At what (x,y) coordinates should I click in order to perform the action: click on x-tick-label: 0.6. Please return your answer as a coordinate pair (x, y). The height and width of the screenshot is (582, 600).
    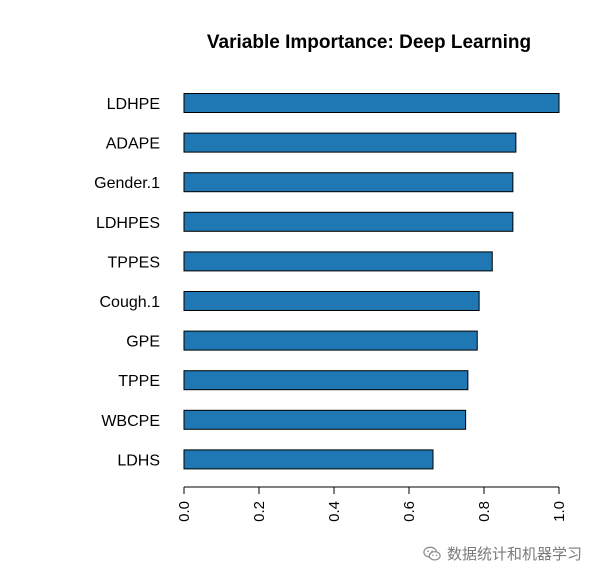
    Looking at the image, I should click on (409, 511).